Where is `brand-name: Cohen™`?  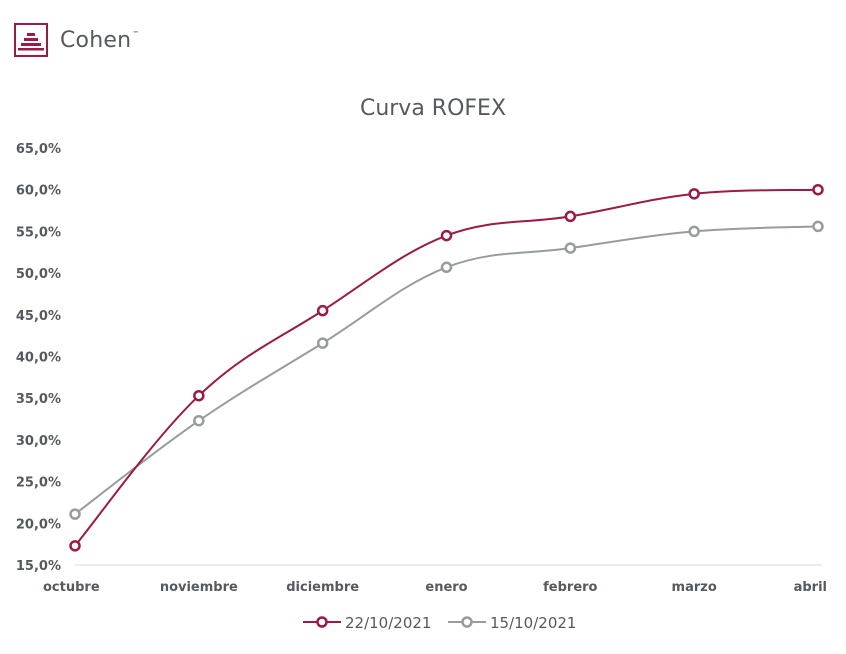 brand-name: Cohen™ is located at coordinates (100, 40).